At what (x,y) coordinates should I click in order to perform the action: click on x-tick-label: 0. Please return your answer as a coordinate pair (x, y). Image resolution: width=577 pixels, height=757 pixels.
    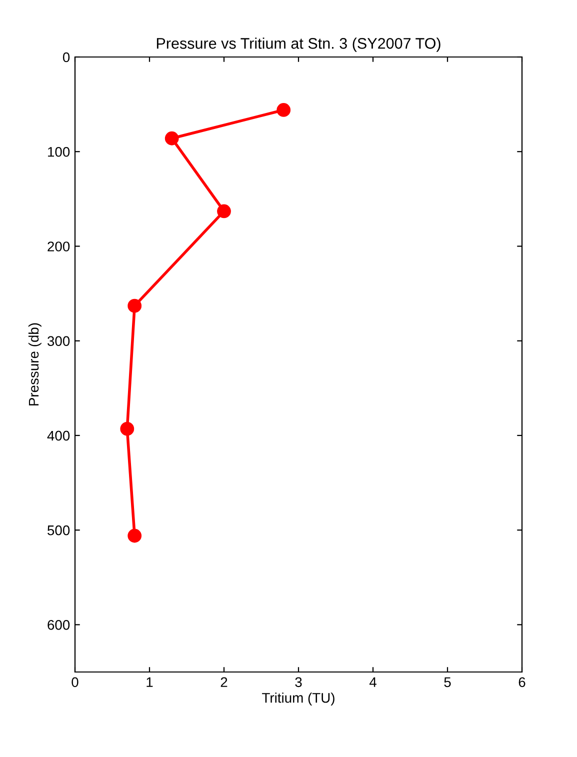
    Looking at the image, I should click on (75, 682).